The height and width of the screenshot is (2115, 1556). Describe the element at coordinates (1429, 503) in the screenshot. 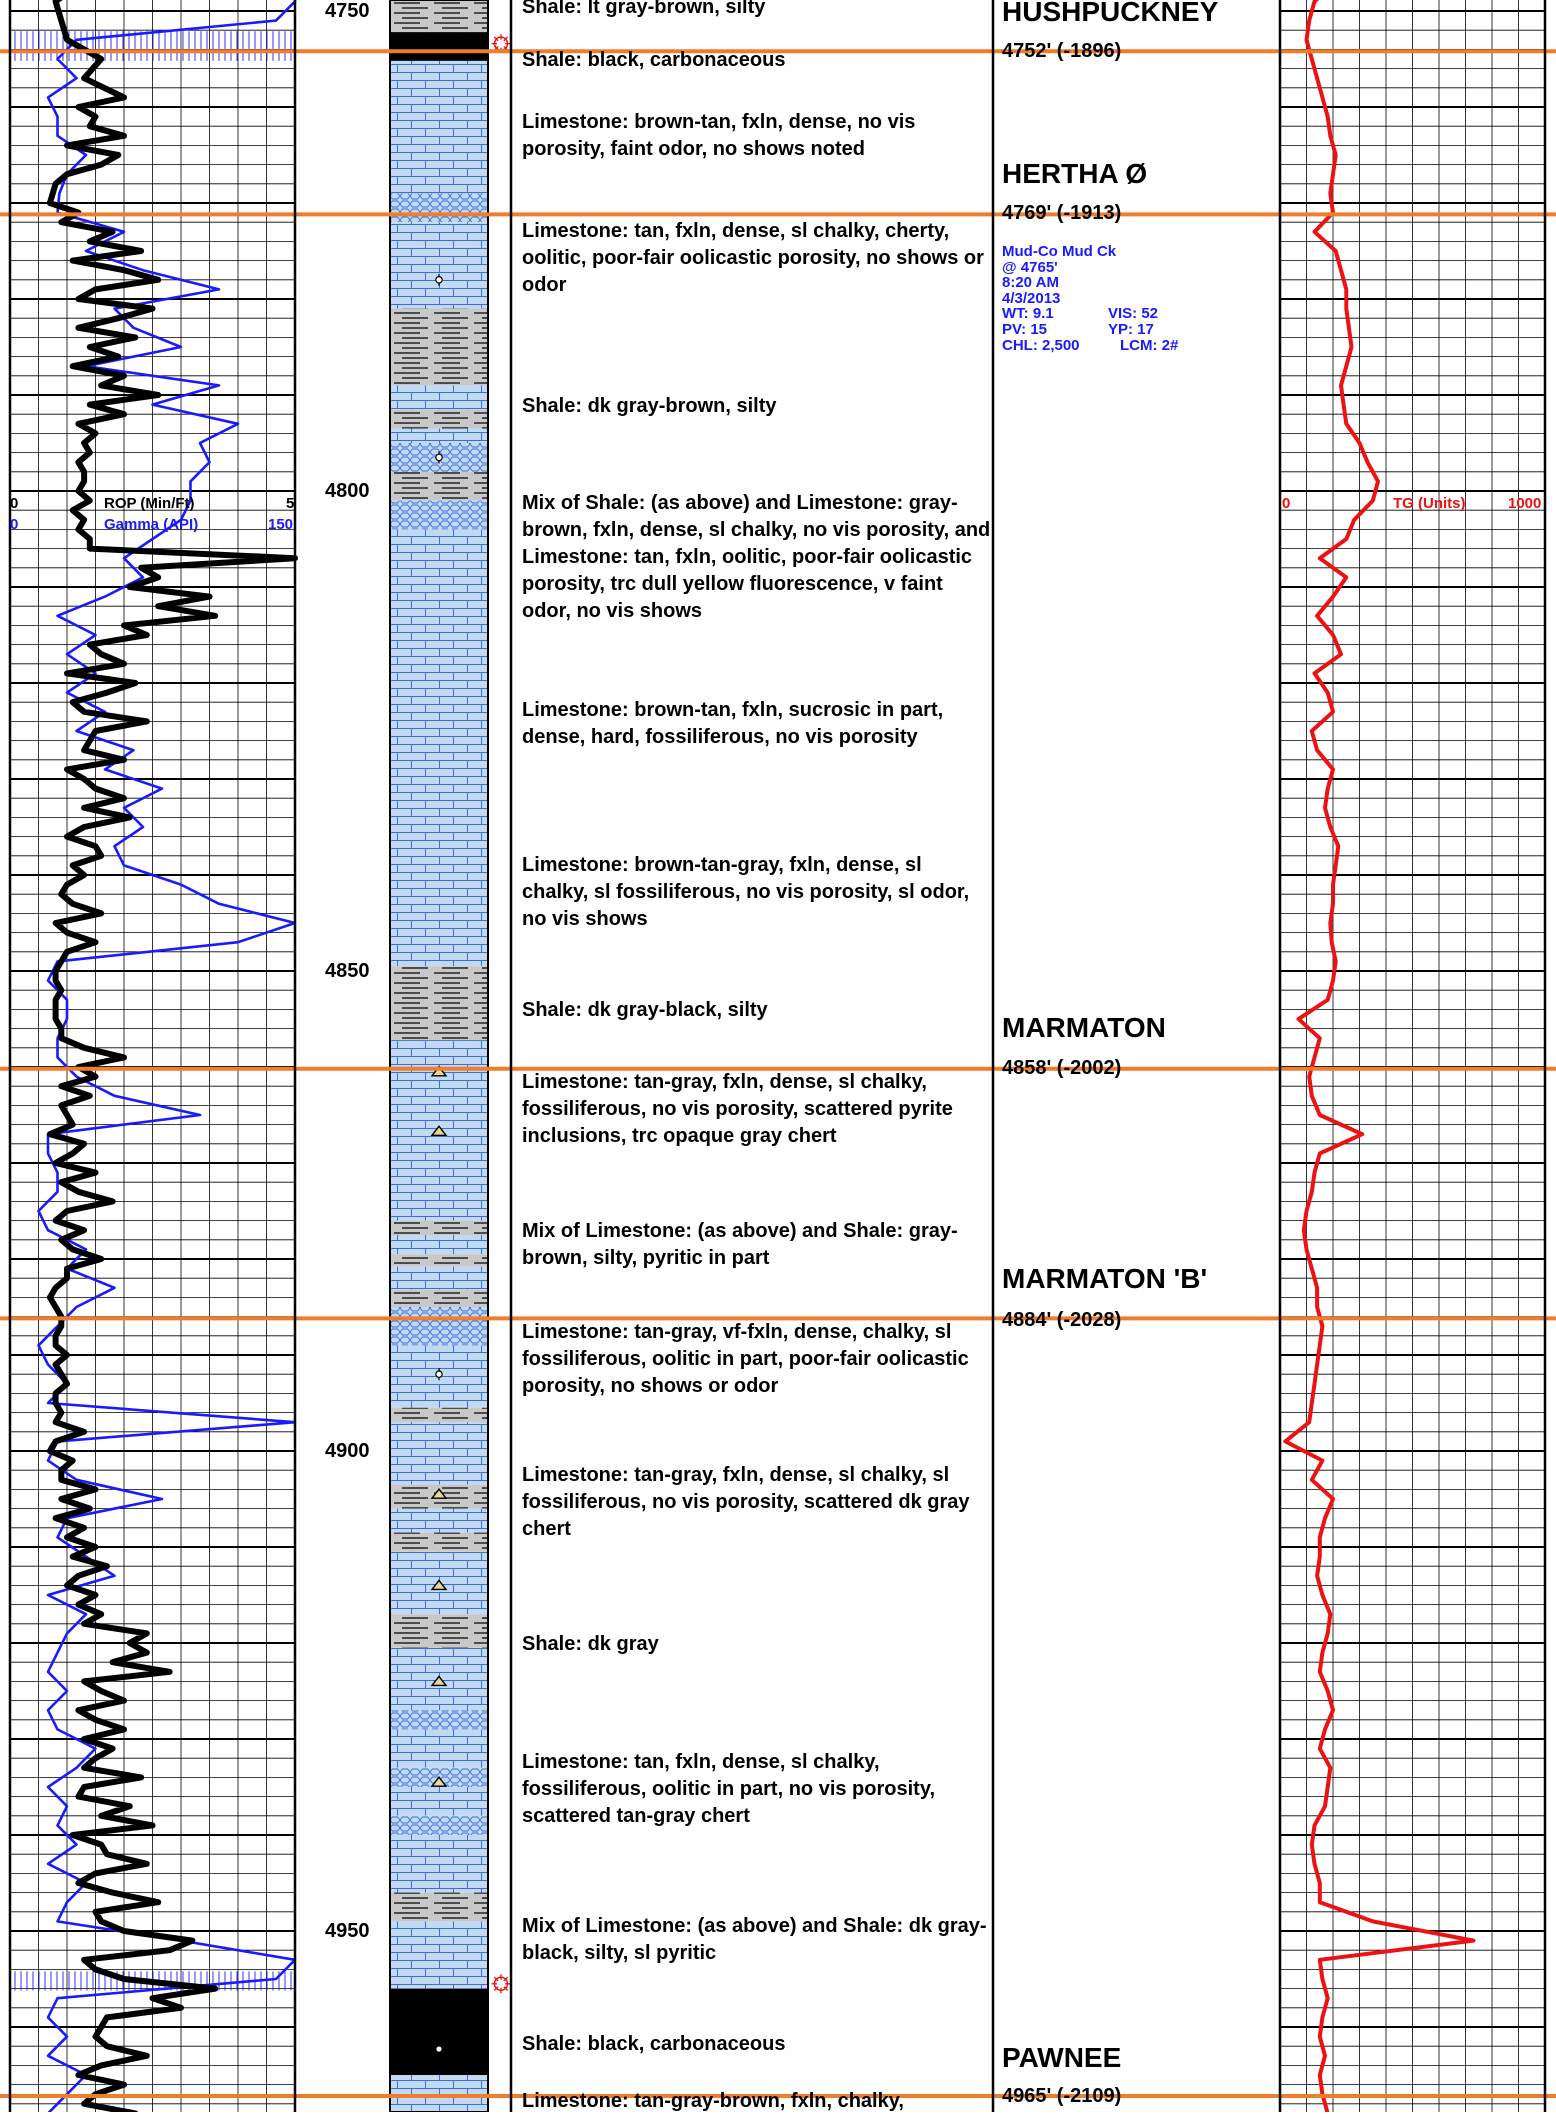

I see `tg-scale-label: TG (Units)` at that location.